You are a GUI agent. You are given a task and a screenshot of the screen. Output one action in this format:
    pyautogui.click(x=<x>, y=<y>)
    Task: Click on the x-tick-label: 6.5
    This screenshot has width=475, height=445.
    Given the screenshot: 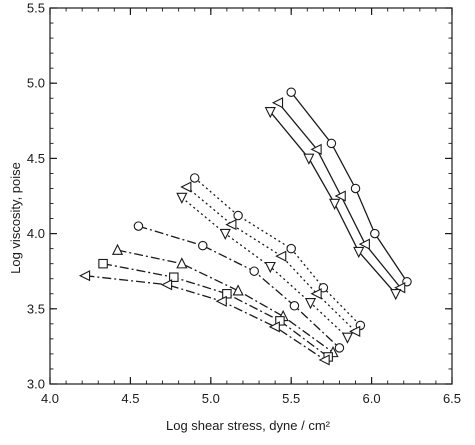 What is the action you would take?
    pyautogui.click(x=452, y=398)
    